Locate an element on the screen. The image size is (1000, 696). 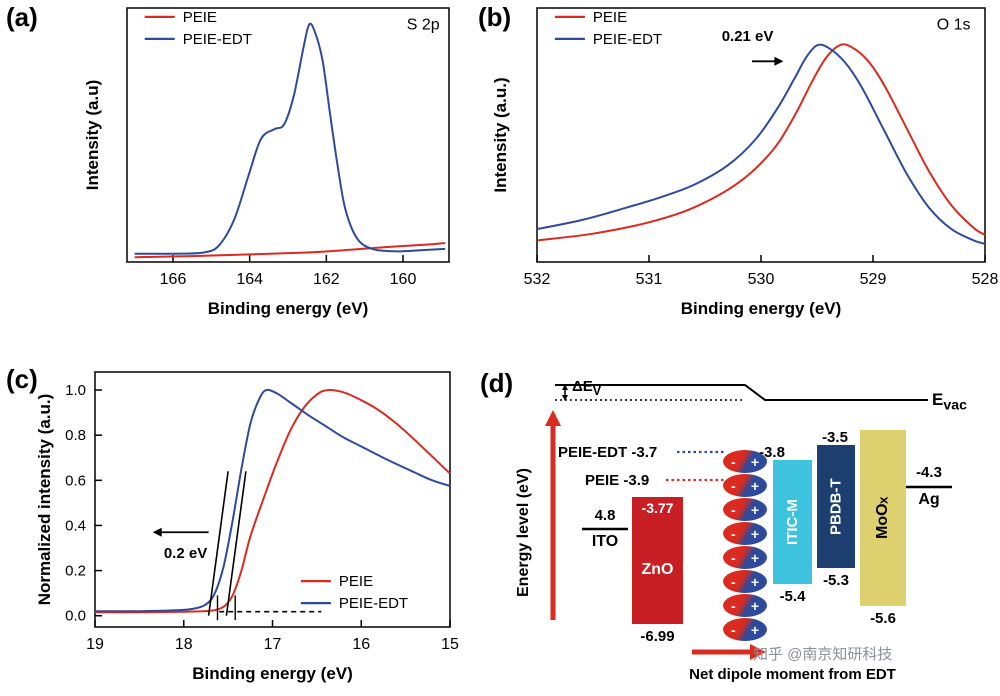
itic-bar: ITIC-M is located at coordinates (792, 522).